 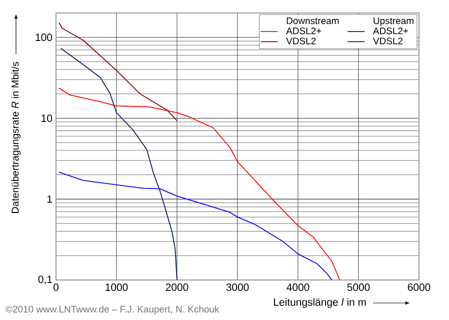 What do you see at coordinates (45, 280) in the screenshot?
I see `y-tick-label: 0,1` at bounding box center [45, 280].